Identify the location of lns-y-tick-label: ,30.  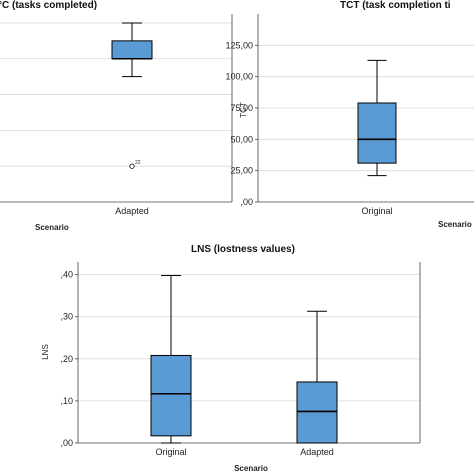
(66, 317).